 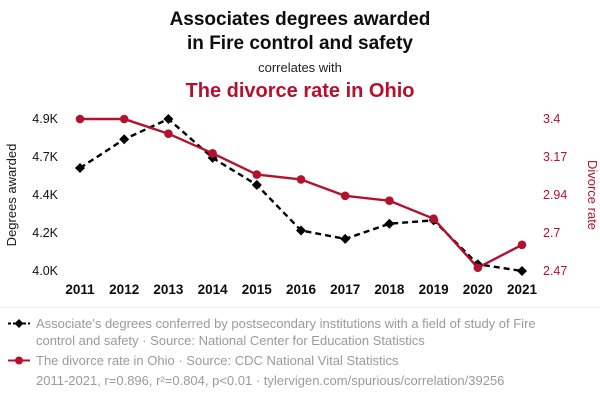 What do you see at coordinates (168, 289) in the screenshot?
I see `x-axis-tick: 2013` at bounding box center [168, 289].